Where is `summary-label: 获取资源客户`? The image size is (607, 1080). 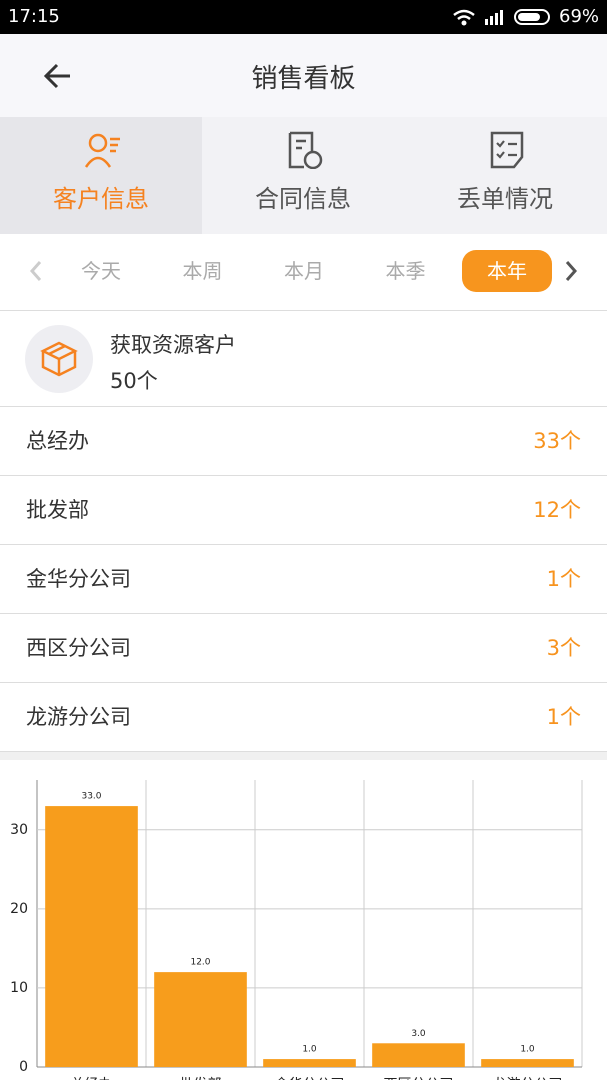
summary-label: 获取资源客户 is located at coordinates (173, 345).